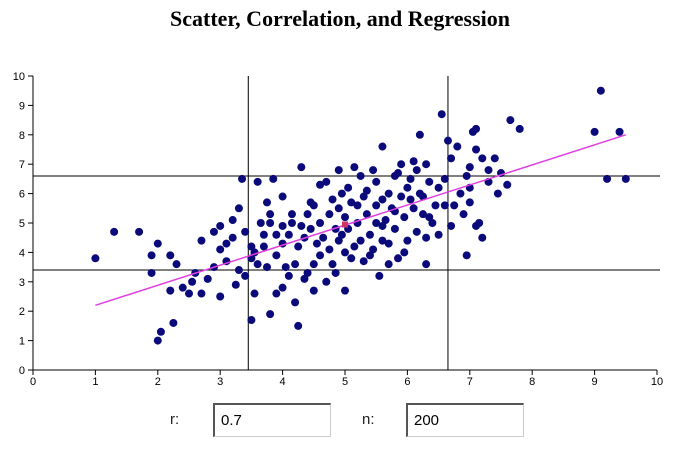  What do you see at coordinates (22, 342) in the screenshot?
I see `y-tick-label: 1` at bounding box center [22, 342].